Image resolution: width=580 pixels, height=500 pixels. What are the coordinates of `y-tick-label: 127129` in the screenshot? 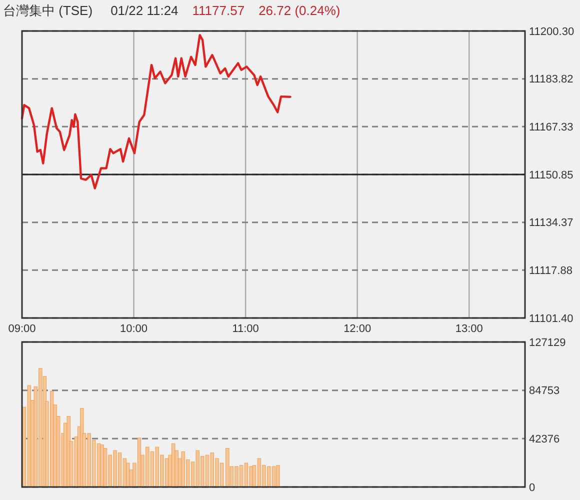 It's located at (547, 342).